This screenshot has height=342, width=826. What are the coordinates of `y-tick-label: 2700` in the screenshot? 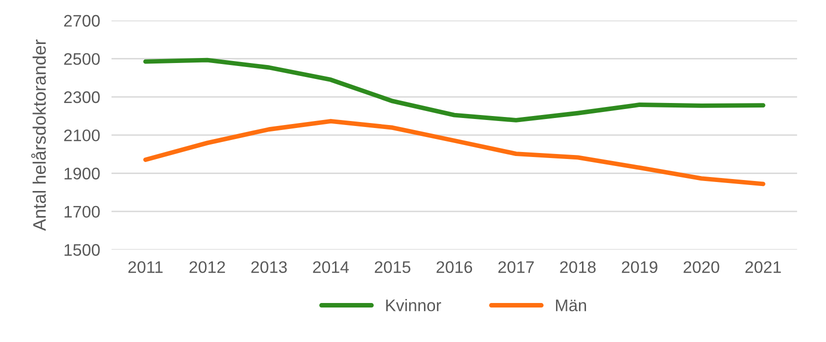 It's located at (82, 20).